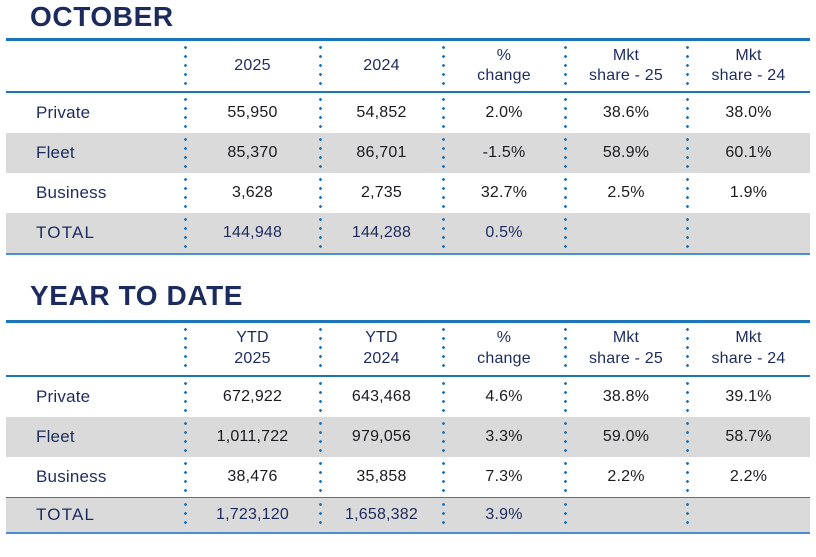 The width and height of the screenshot is (816, 557). Describe the element at coordinates (747, 477) in the screenshot. I see `value-mkt-share-24: 2.2%` at that location.